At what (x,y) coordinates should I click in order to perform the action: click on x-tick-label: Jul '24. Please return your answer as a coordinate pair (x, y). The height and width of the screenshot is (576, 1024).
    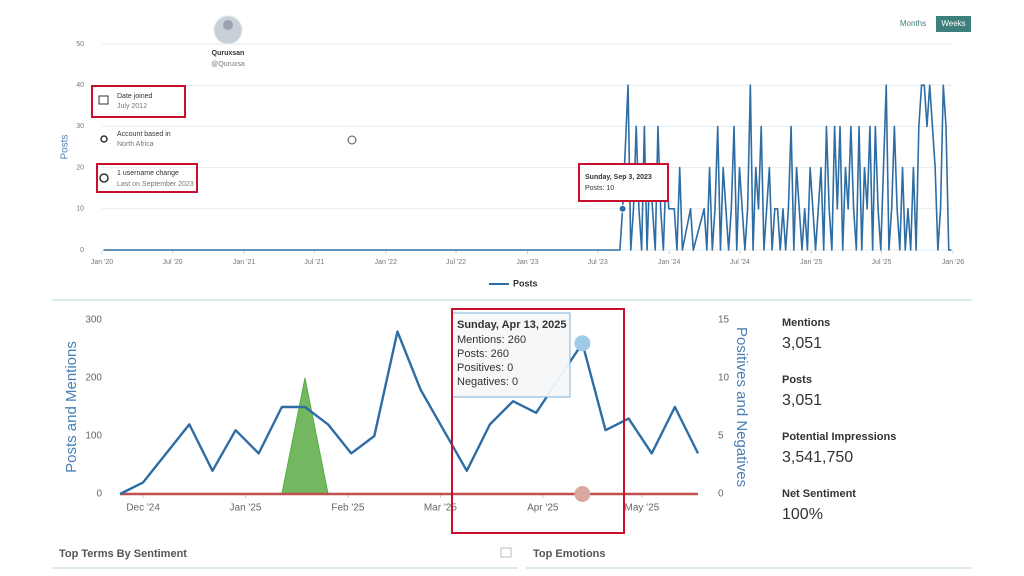
    Looking at the image, I should click on (740, 262).